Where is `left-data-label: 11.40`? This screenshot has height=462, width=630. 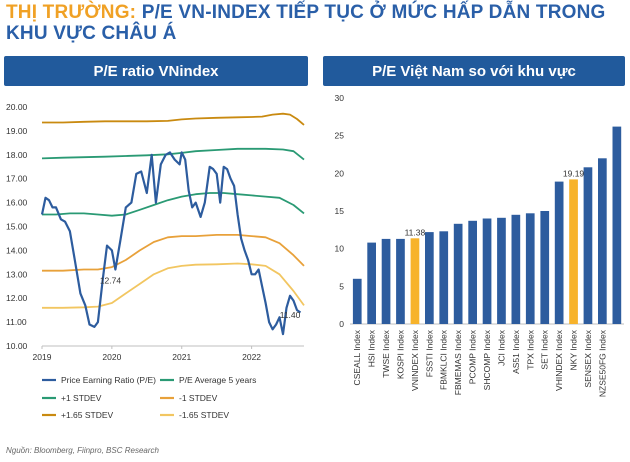
left-data-label: 11.40 is located at coordinates (290, 315).